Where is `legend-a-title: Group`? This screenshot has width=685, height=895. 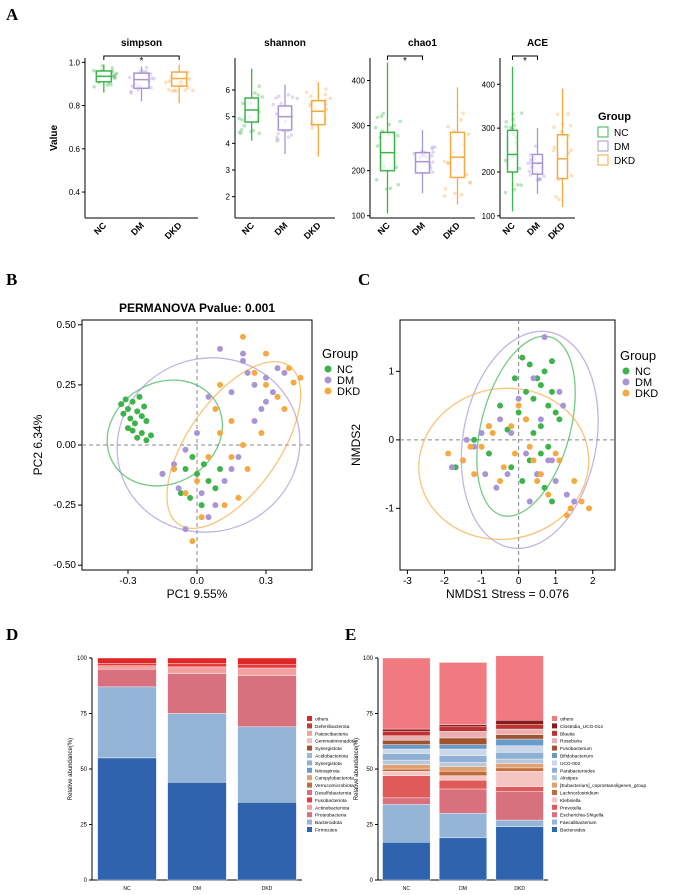 legend-a-title: Group is located at coordinates (614, 117).